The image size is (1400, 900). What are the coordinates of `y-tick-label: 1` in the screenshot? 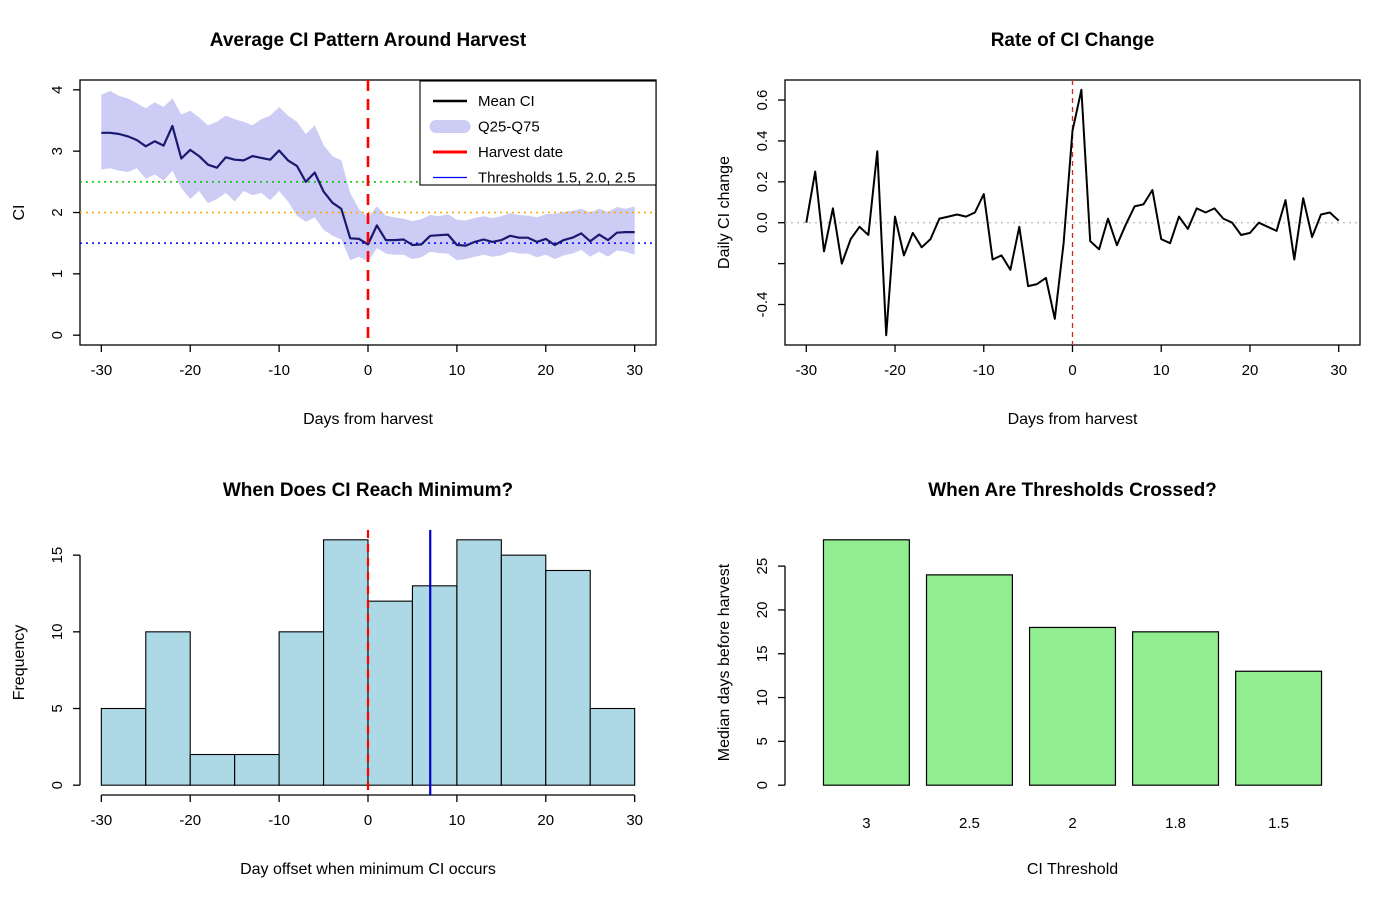 It's located at (57, 274).